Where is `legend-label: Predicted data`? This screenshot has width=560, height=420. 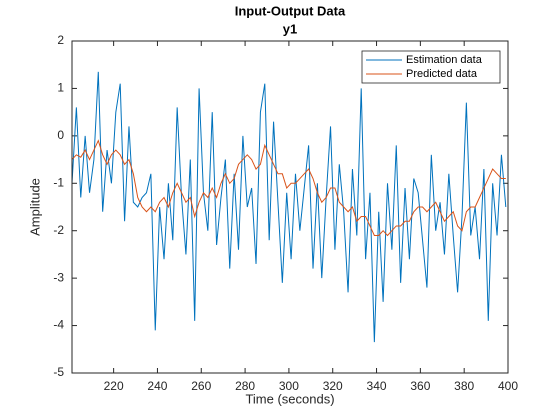
legend-label: Predicted data is located at coordinates (442, 74).